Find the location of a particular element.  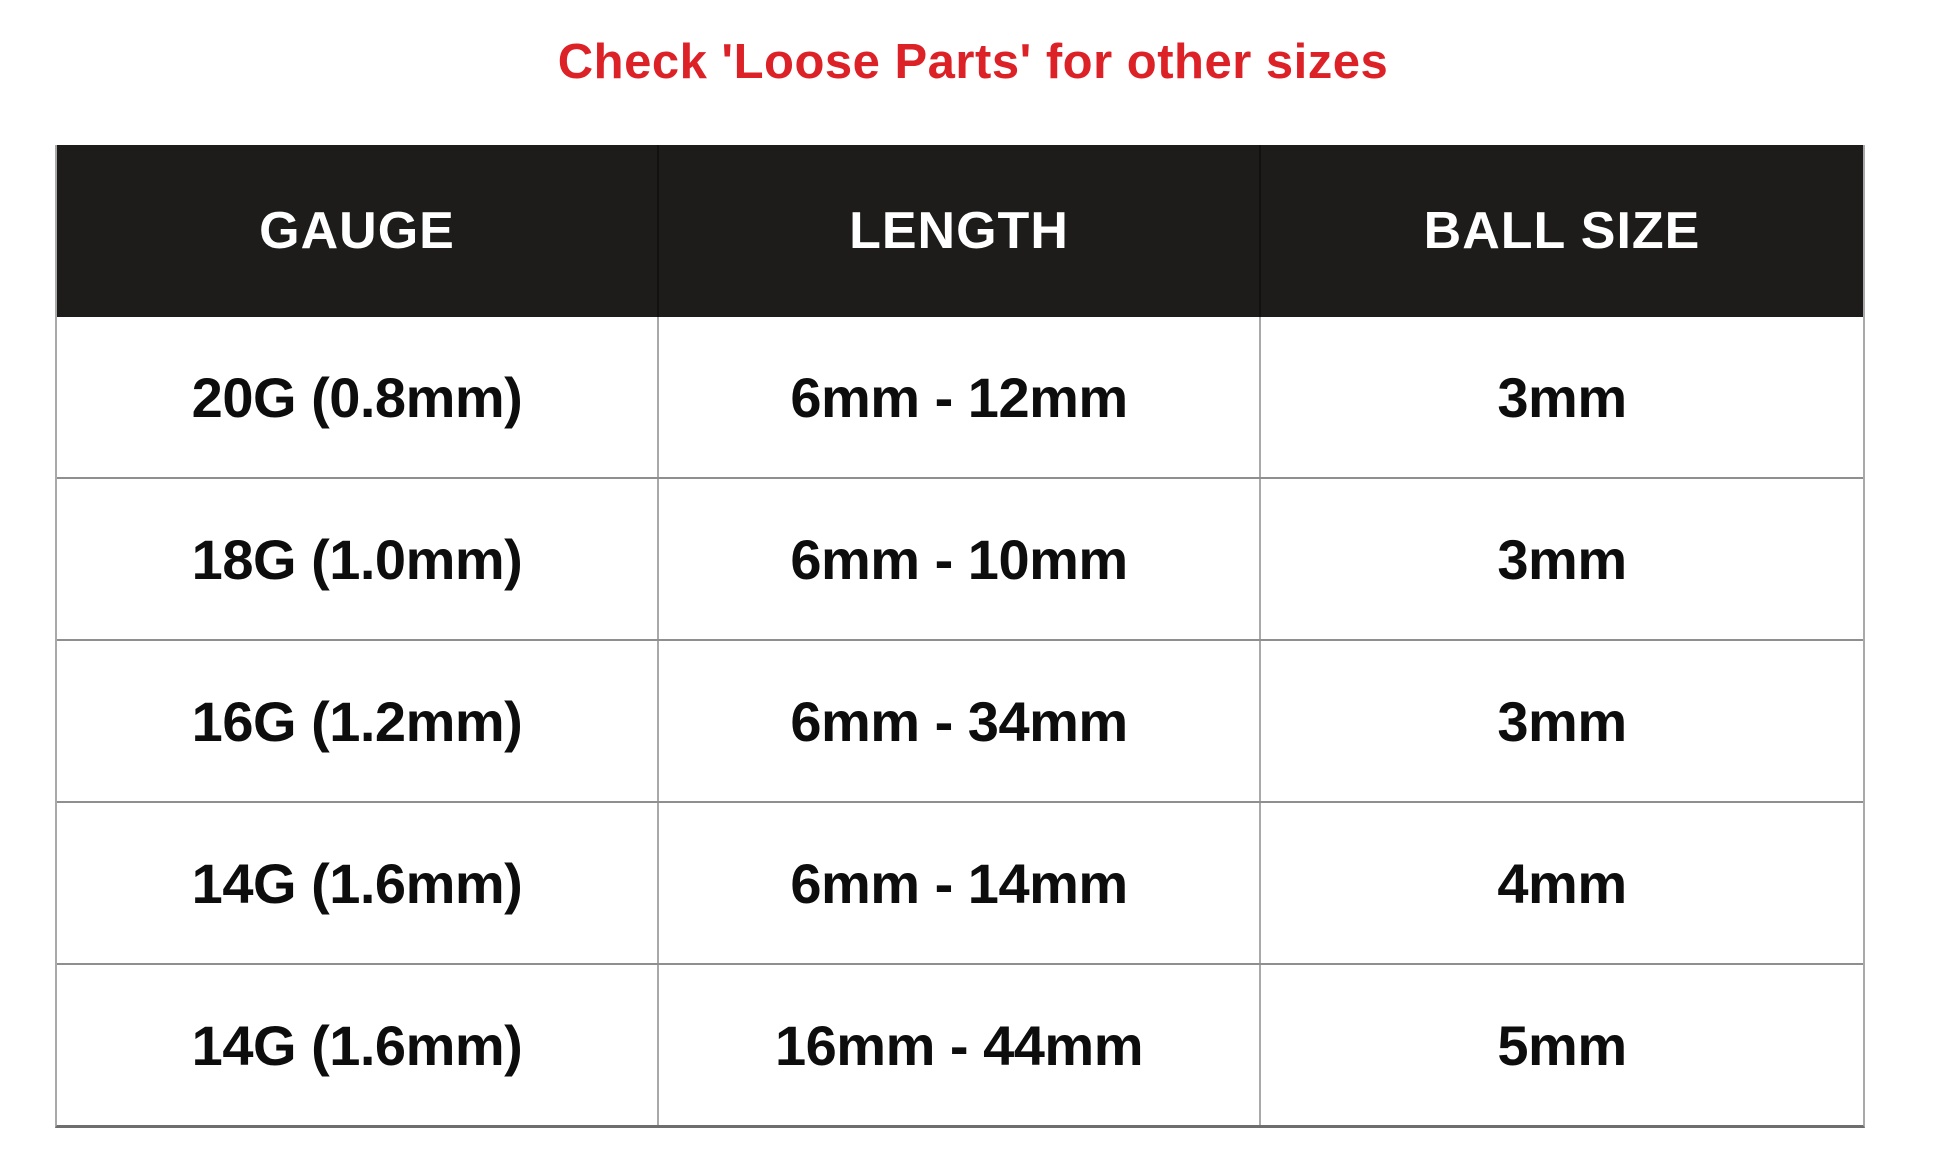

header-cell-gauge: GAUGE is located at coordinates (358, 231).